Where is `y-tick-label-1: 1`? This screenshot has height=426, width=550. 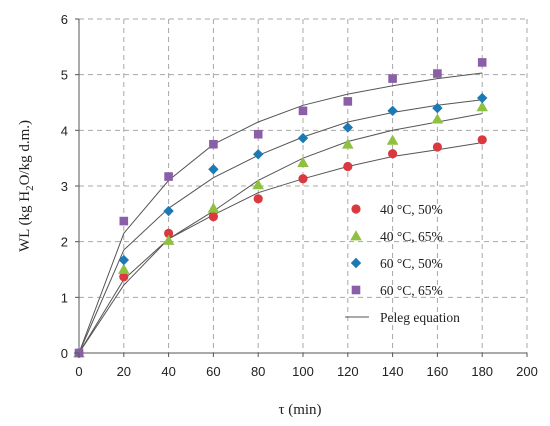
y-tick-label-1: 1 is located at coordinates (64, 297).